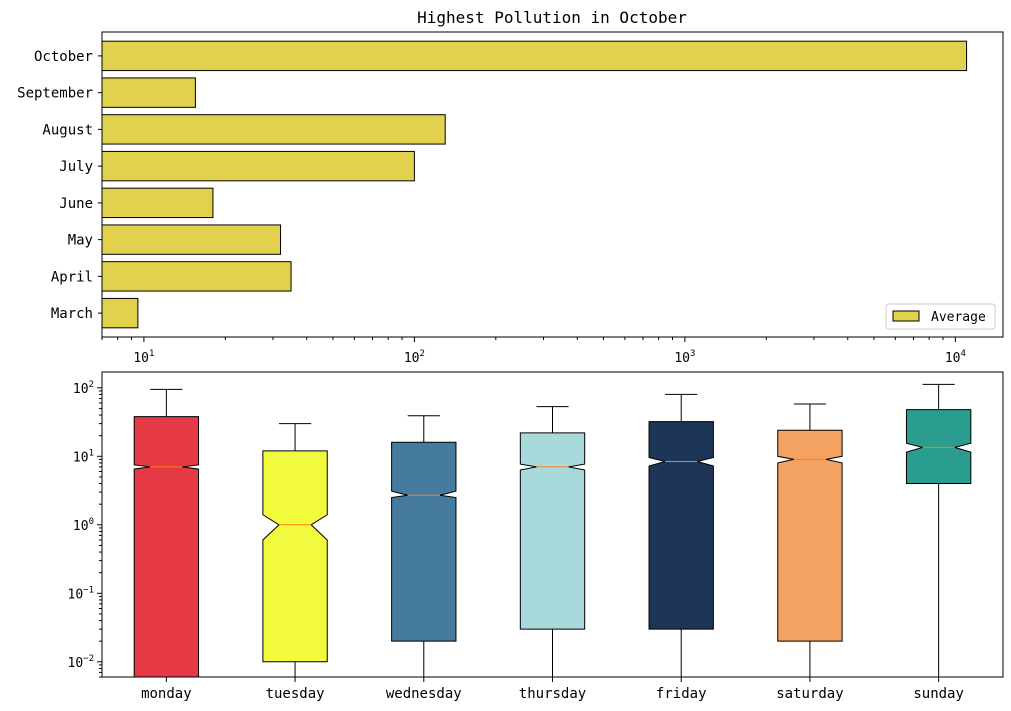 This screenshot has height=711, width=1011. What do you see at coordinates (938, 447) in the screenshot?
I see `box-body-sunday` at bounding box center [938, 447].